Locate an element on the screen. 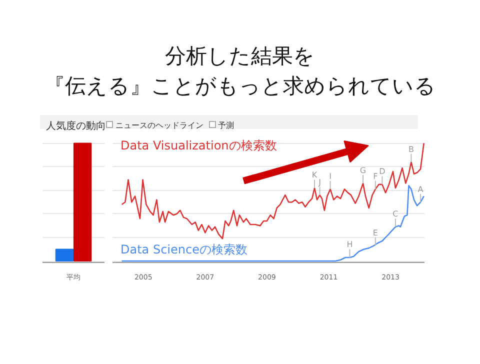  annotation: B is located at coordinates (411, 149).